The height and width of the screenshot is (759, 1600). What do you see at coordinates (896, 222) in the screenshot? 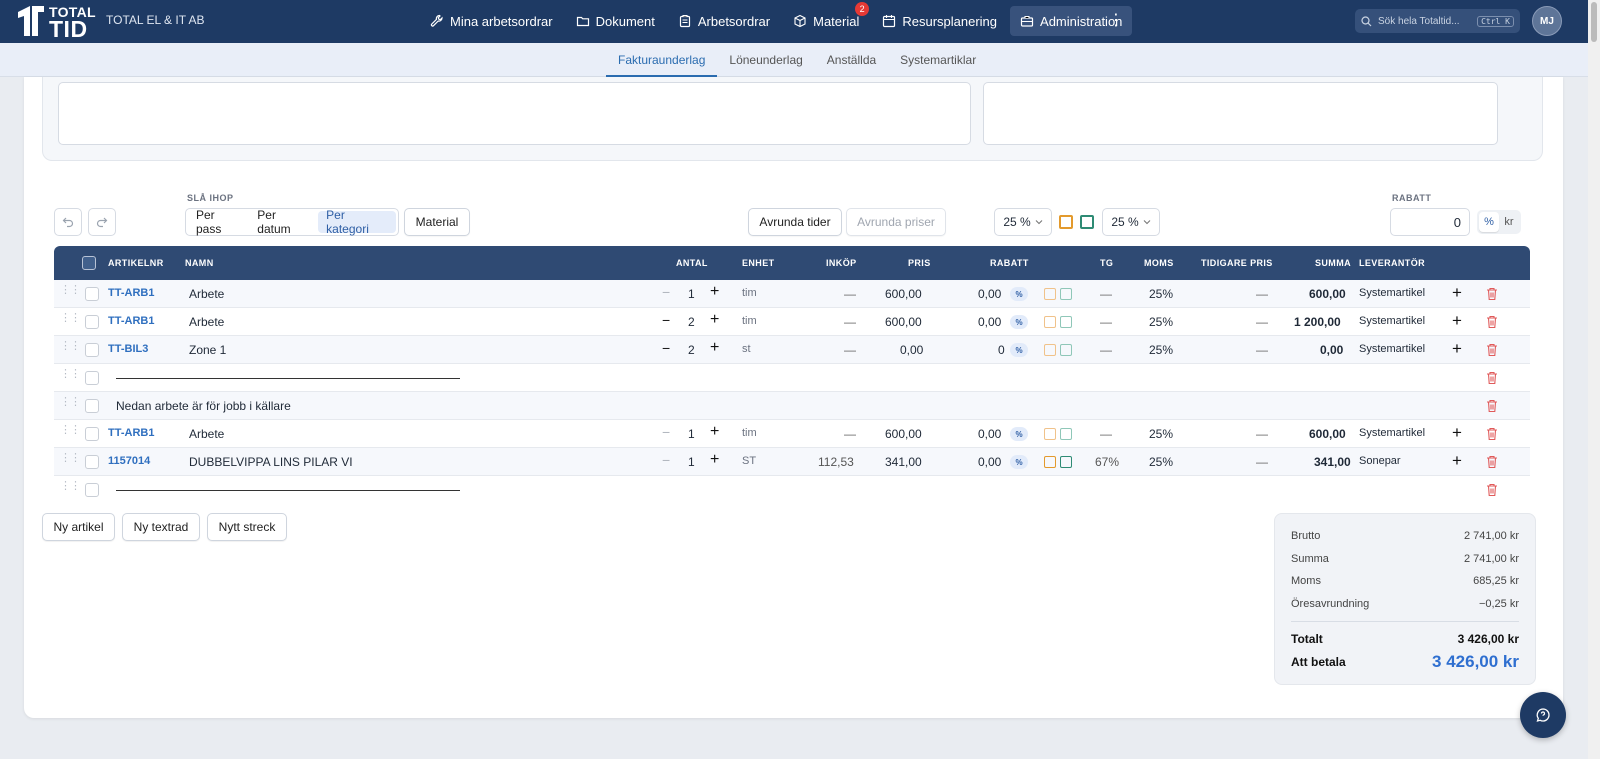
I see `round-prices-button: Avrunda priser` at bounding box center [896, 222].